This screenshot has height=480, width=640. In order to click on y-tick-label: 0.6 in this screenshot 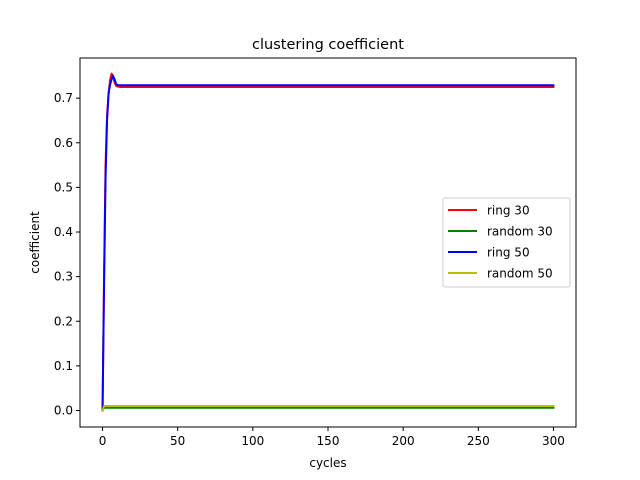, I will do `click(63, 143)`.